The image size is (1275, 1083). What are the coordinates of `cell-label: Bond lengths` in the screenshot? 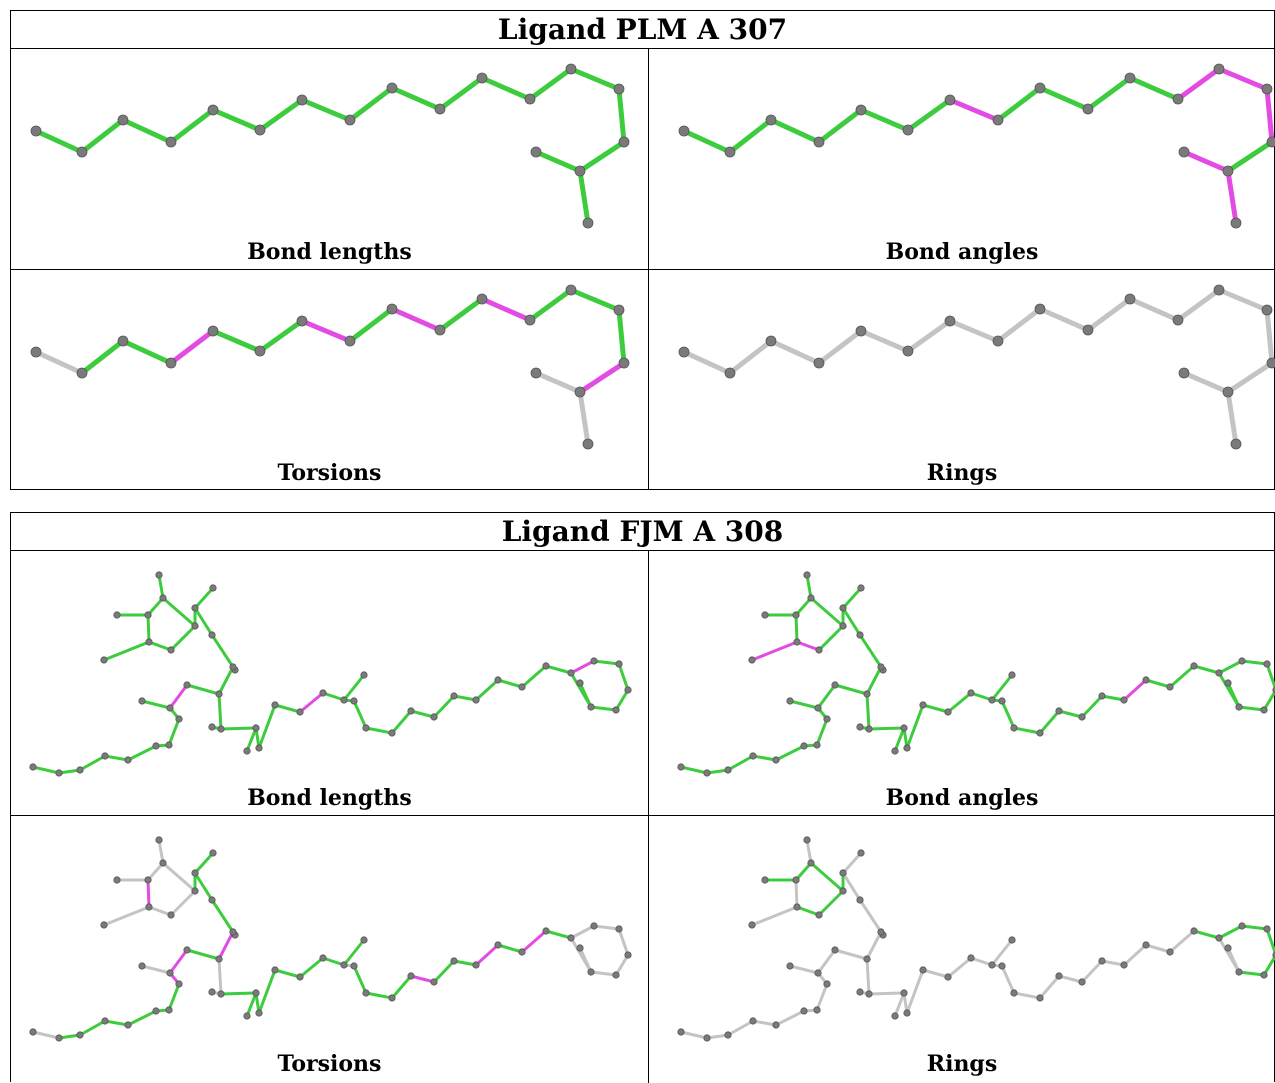 It's located at (329, 252).